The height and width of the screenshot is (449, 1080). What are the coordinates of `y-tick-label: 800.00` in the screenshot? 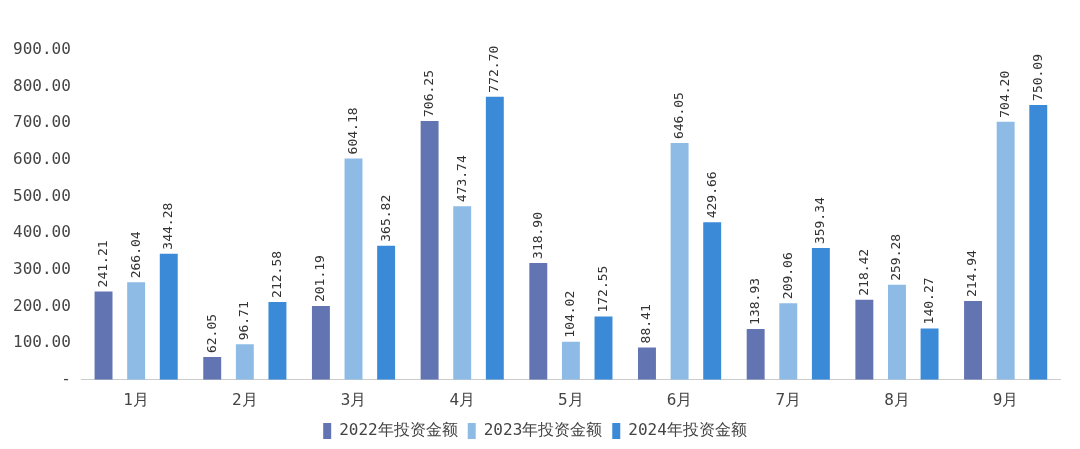 It's located at (42, 85).